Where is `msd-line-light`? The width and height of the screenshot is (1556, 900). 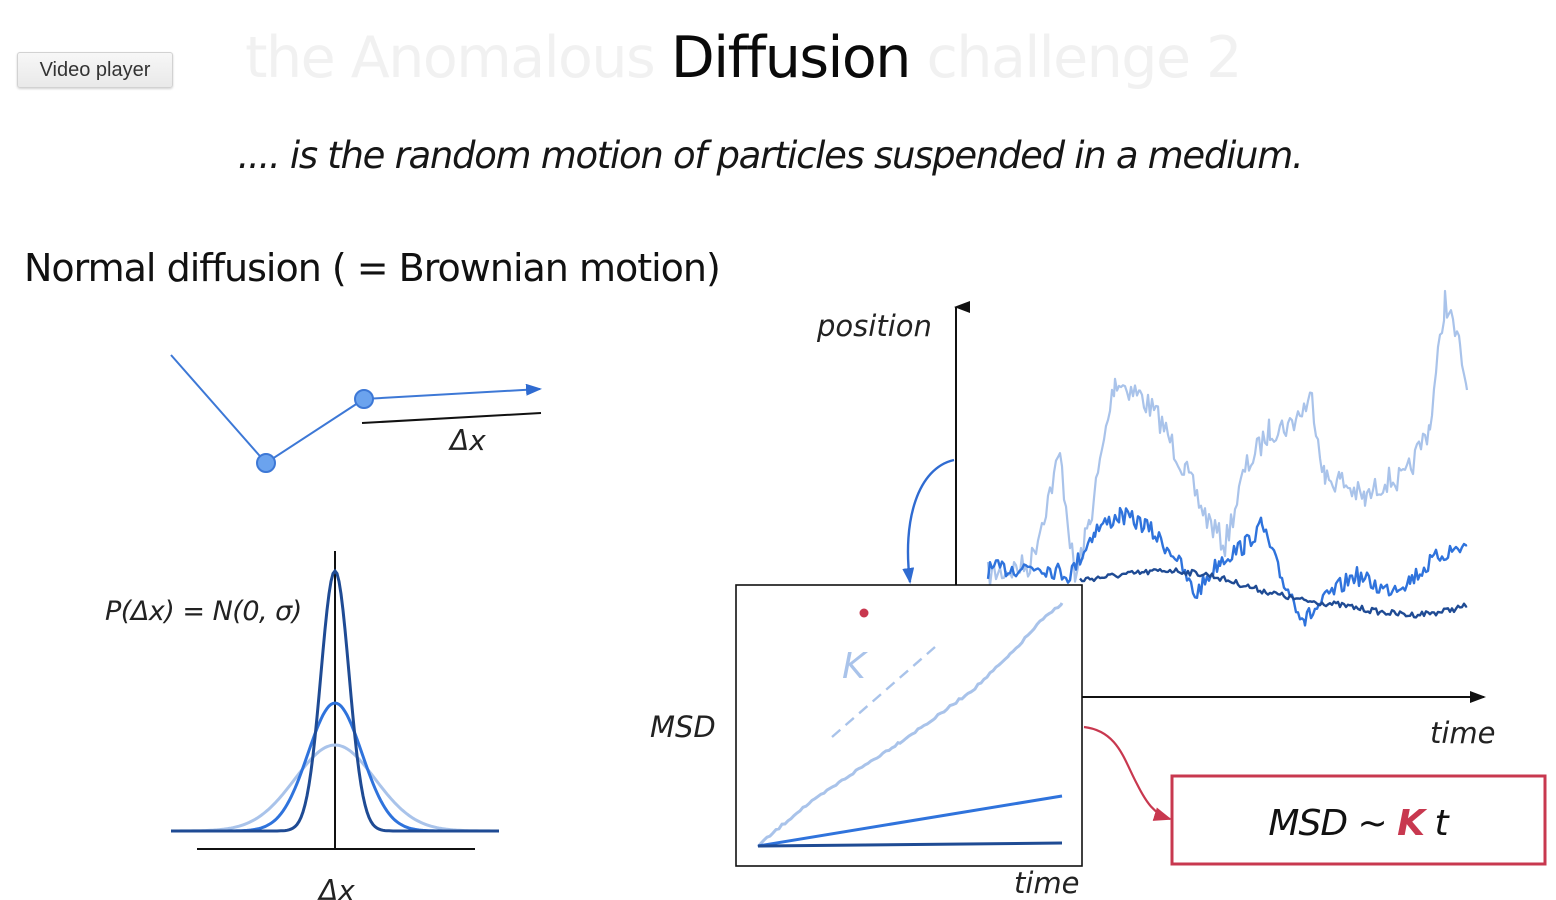 msd-line-light is located at coordinates (910, 725).